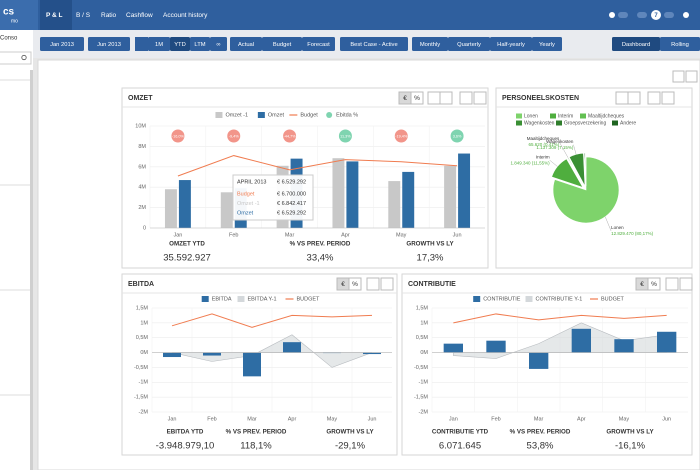 Image resolution: width=700 pixels, height=470 pixels. I want to click on y-tick-label: 0, so click(144, 228).